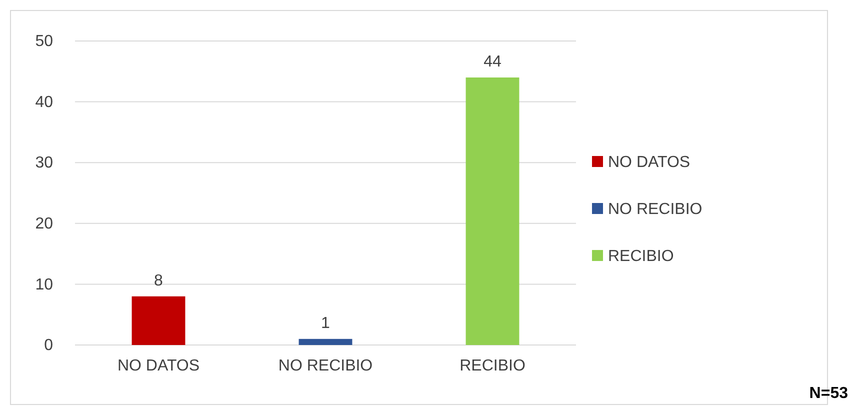 Image resolution: width=852 pixels, height=413 pixels. What do you see at coordinates (44, 224) in the screenshot?
I see `y-tick-label: 20` at bounding box center [44, 224].